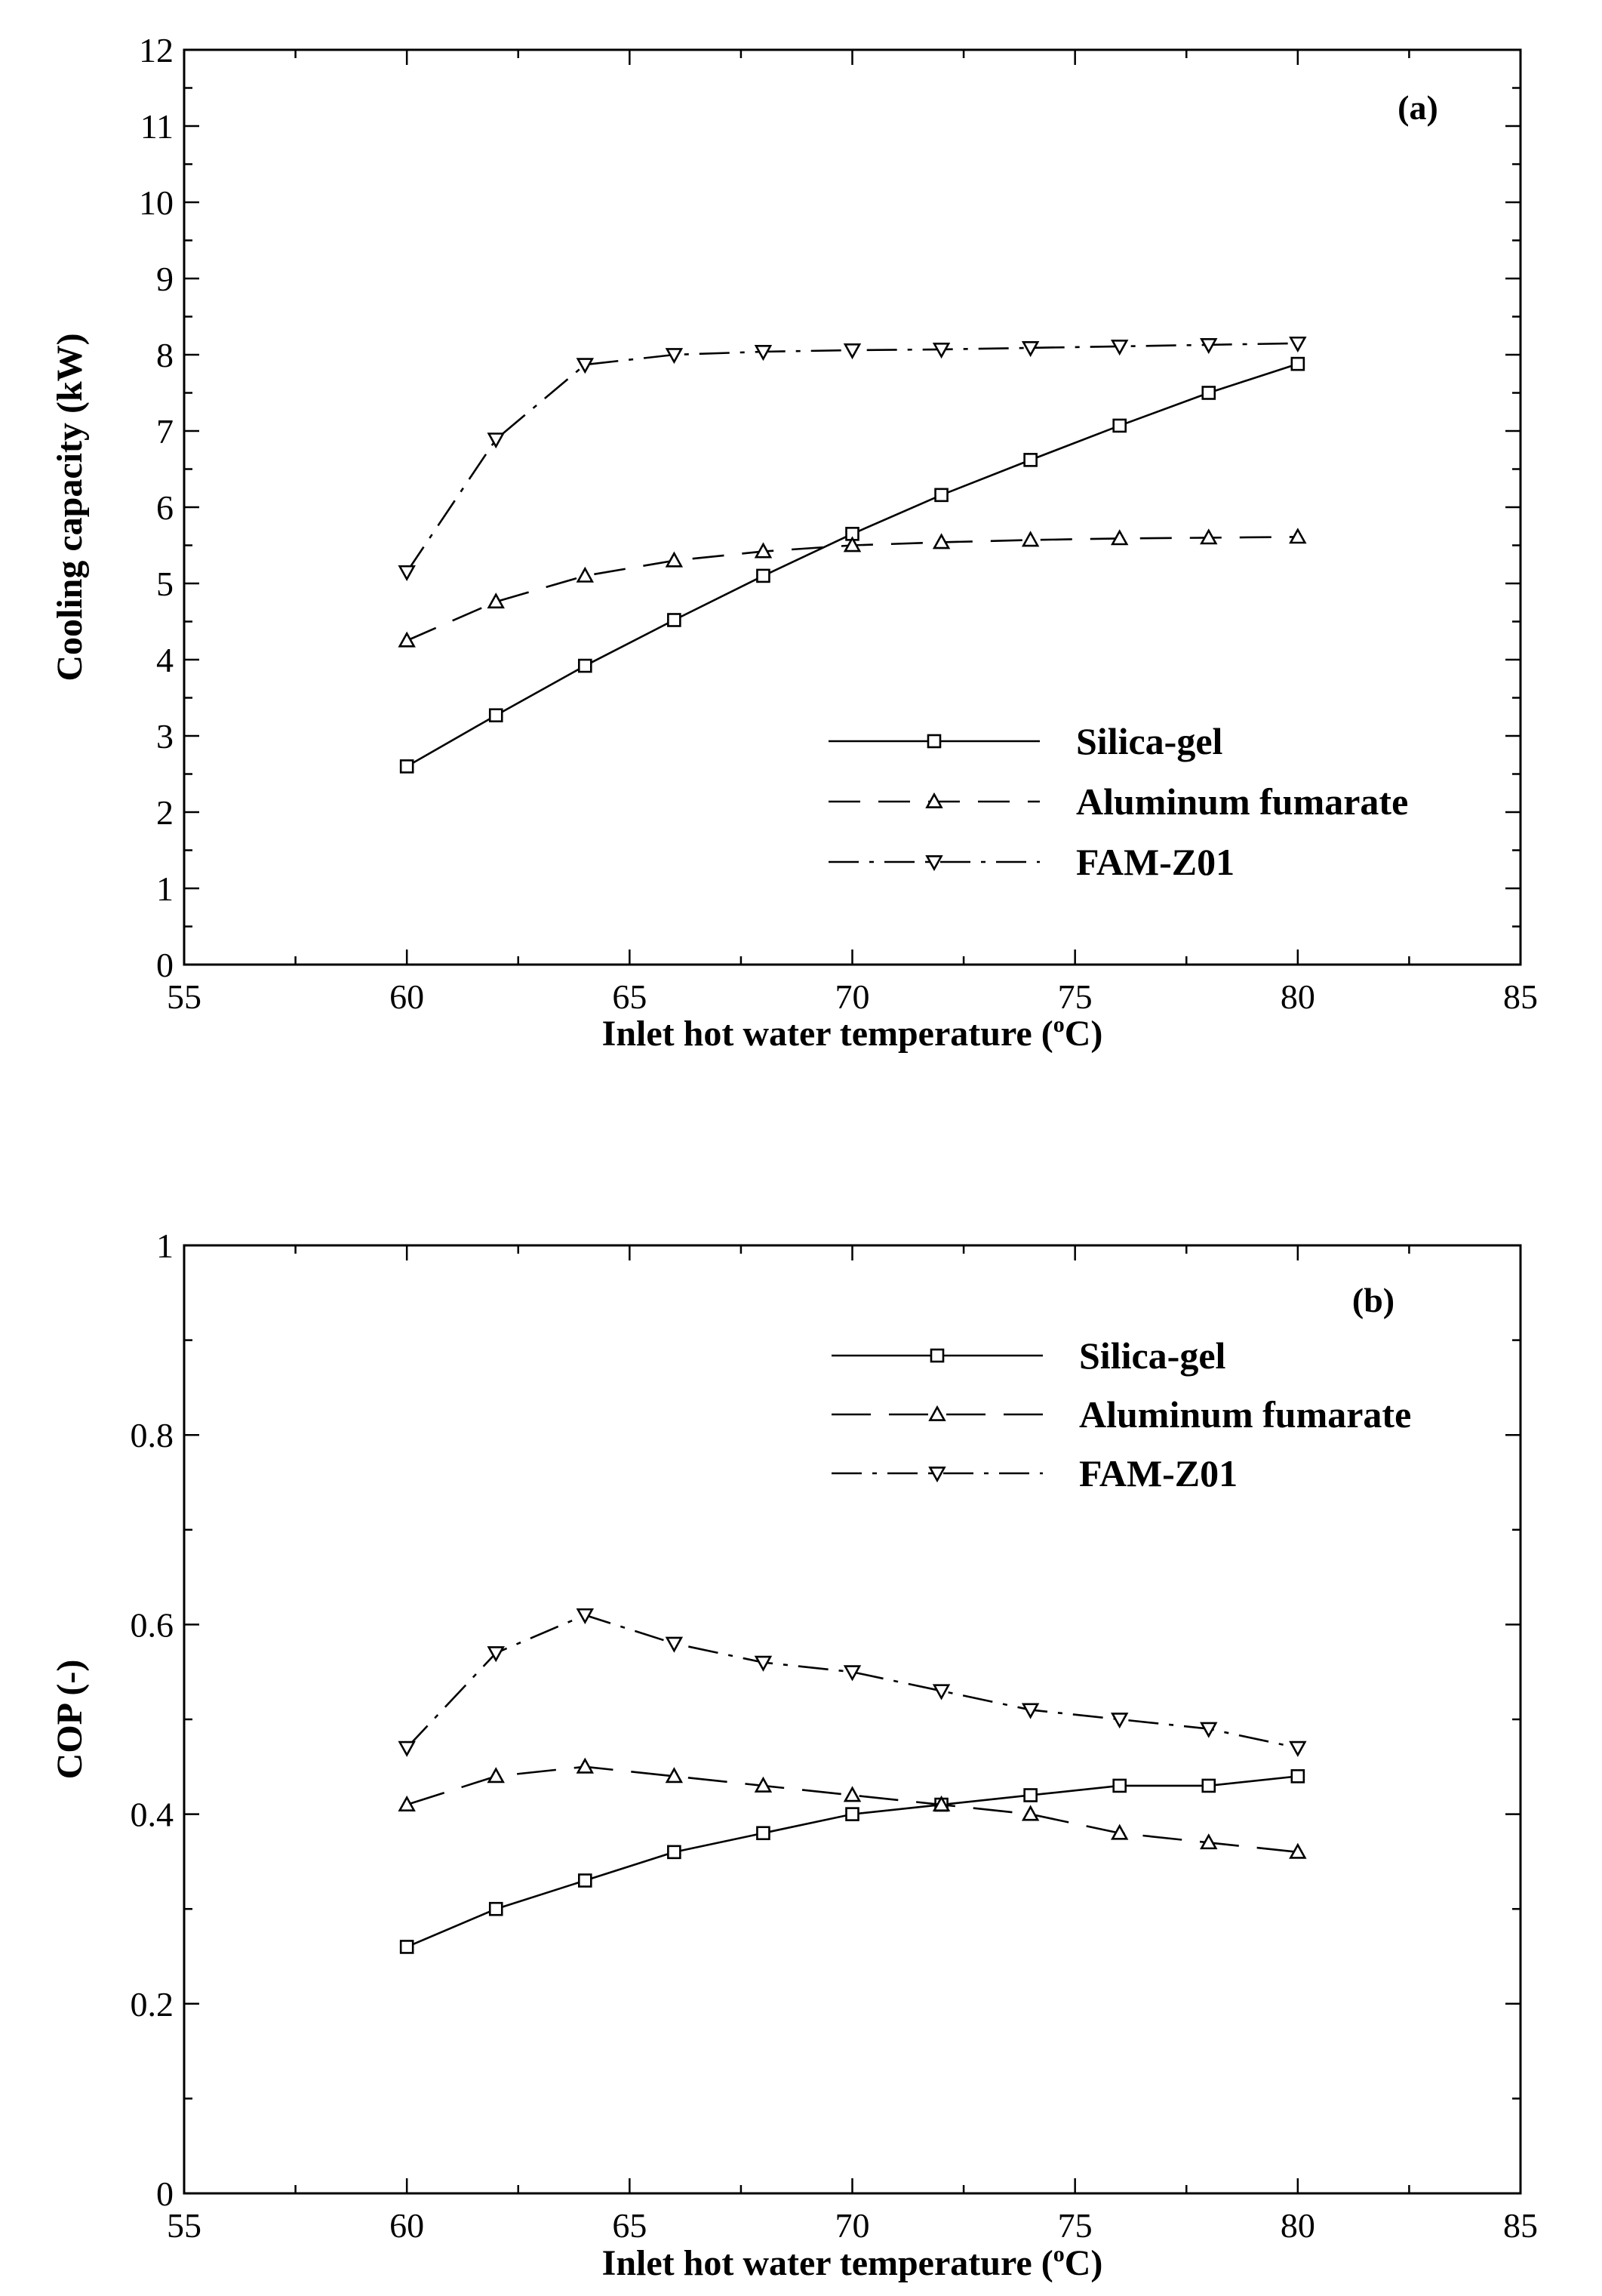  I want to click on y-tick-label-b: 0.8, so click(152, 1435).